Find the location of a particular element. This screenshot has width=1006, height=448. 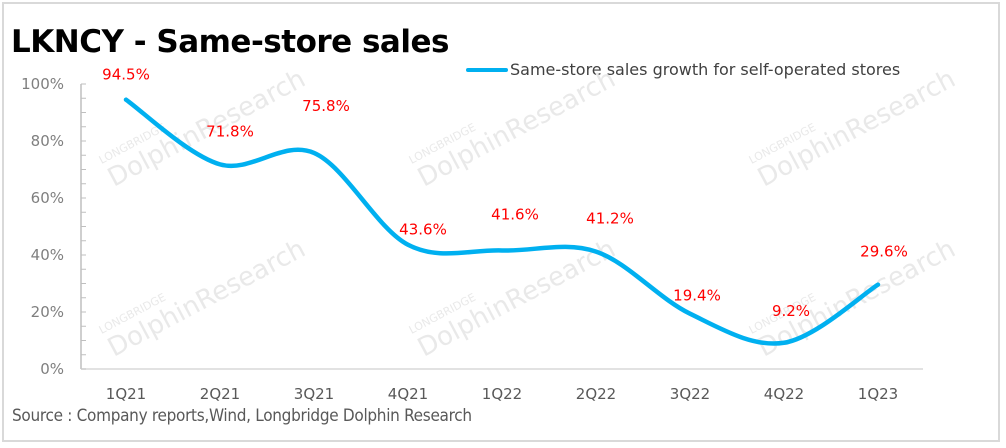

y-tick-label: 60% is located at coordinates (47, 198).